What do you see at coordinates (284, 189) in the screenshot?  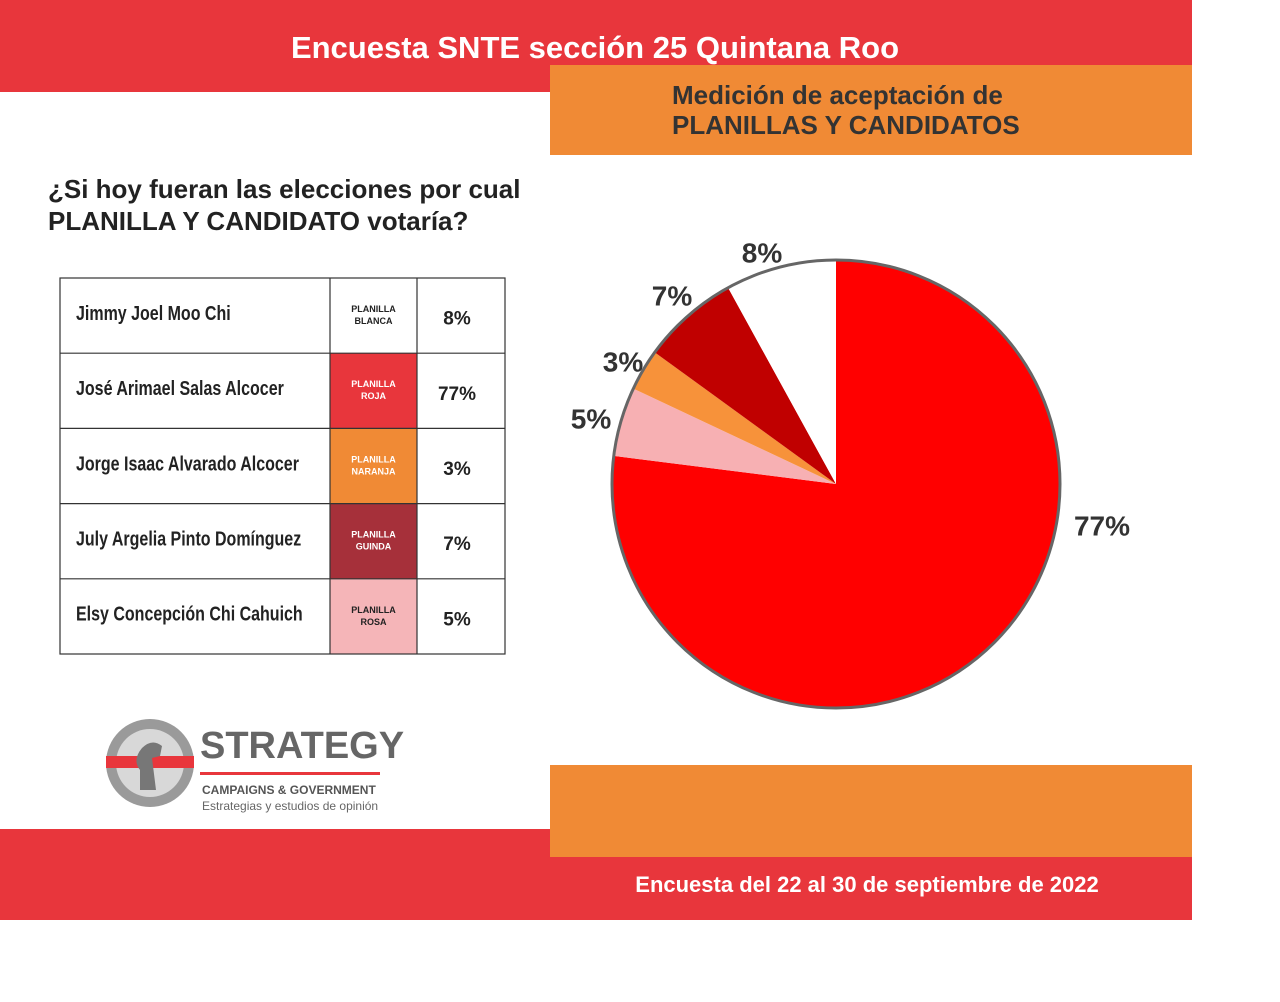 I see `question: ¿Si hoy fueran las elecciones por cual` at bounding box center [284, 189].